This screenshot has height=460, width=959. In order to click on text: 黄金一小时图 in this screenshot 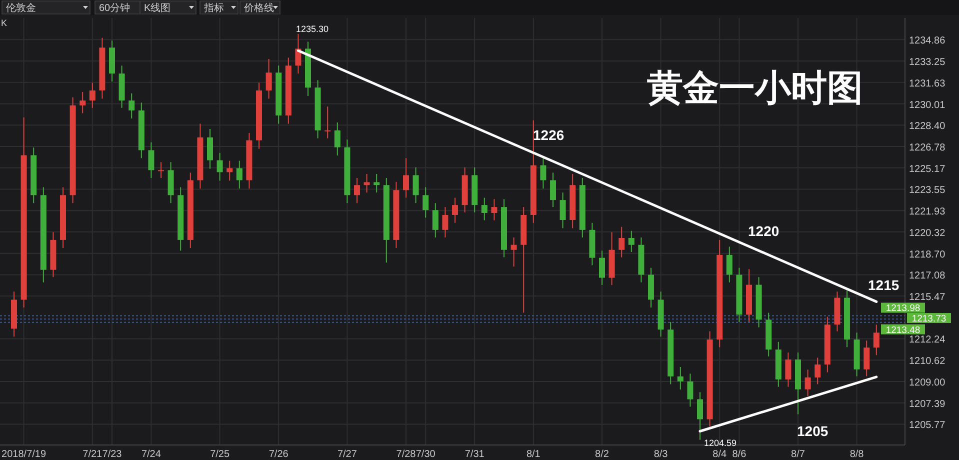, I will do `click(755, 88)`.